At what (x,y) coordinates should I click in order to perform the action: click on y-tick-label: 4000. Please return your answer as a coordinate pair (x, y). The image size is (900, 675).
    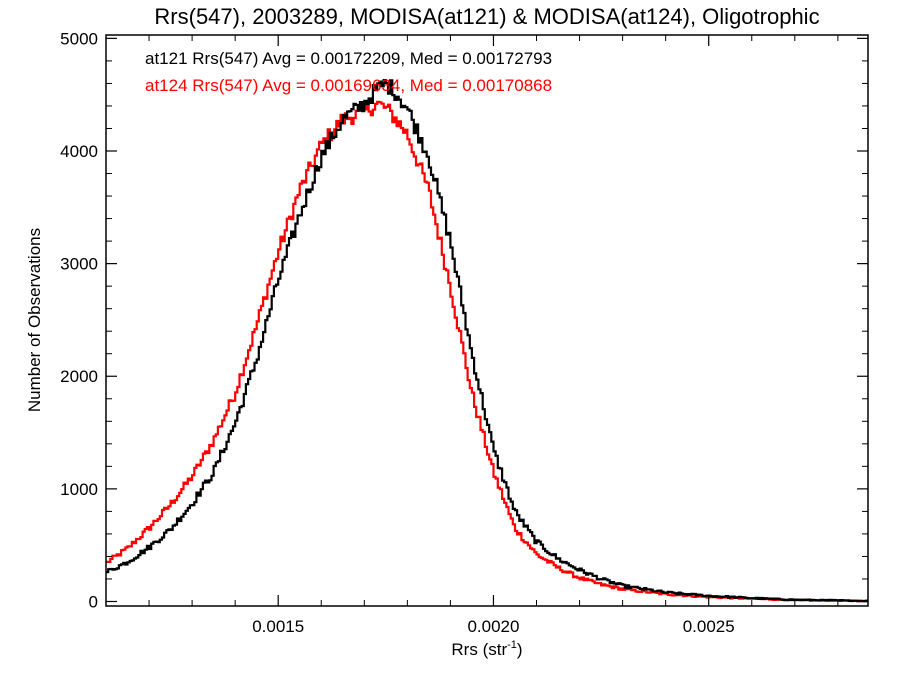
    Looking at the image, I should click on (79, 151).